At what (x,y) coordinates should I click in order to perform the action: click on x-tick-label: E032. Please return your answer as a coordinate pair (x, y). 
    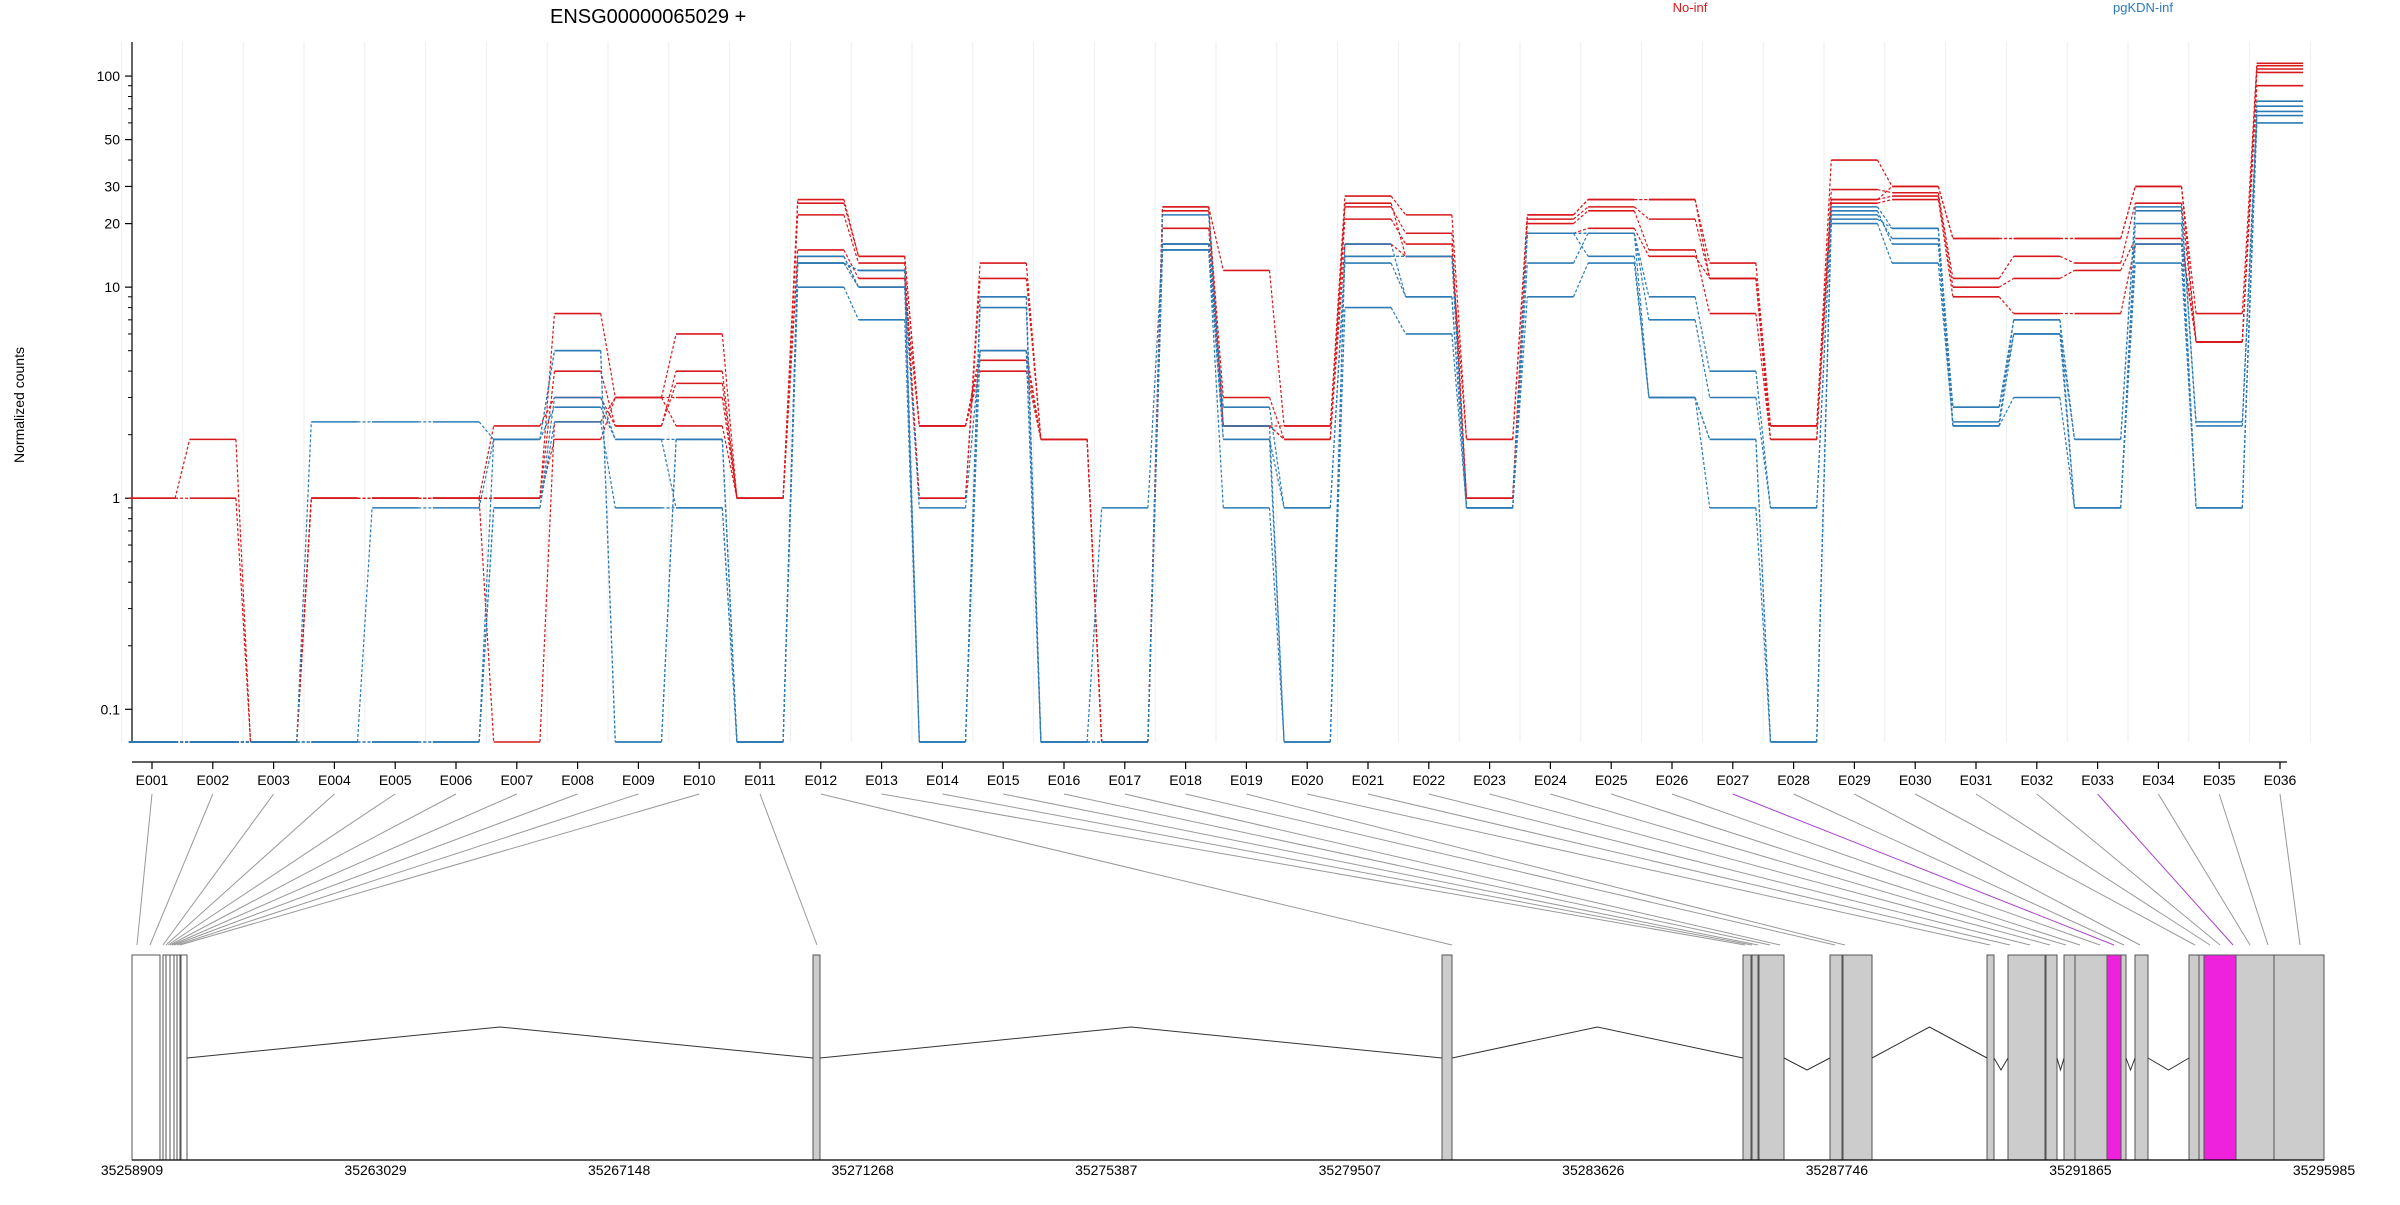
    Looking at the image, I should click on (2036, 780).